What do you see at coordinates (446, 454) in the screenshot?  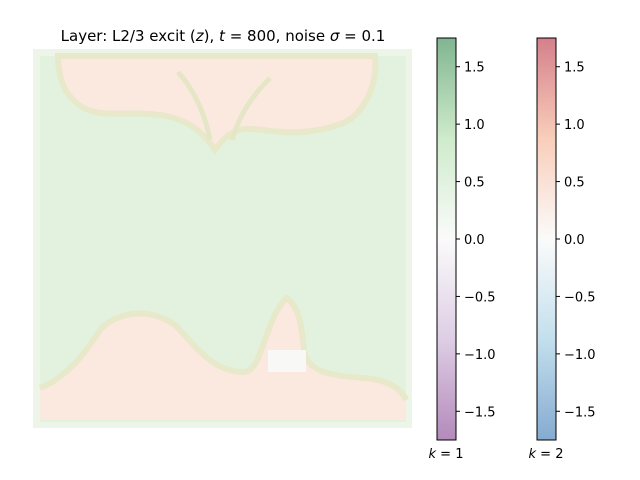 I see `colorbar-k1-label: k = 1` at bounding box center [446, 454].